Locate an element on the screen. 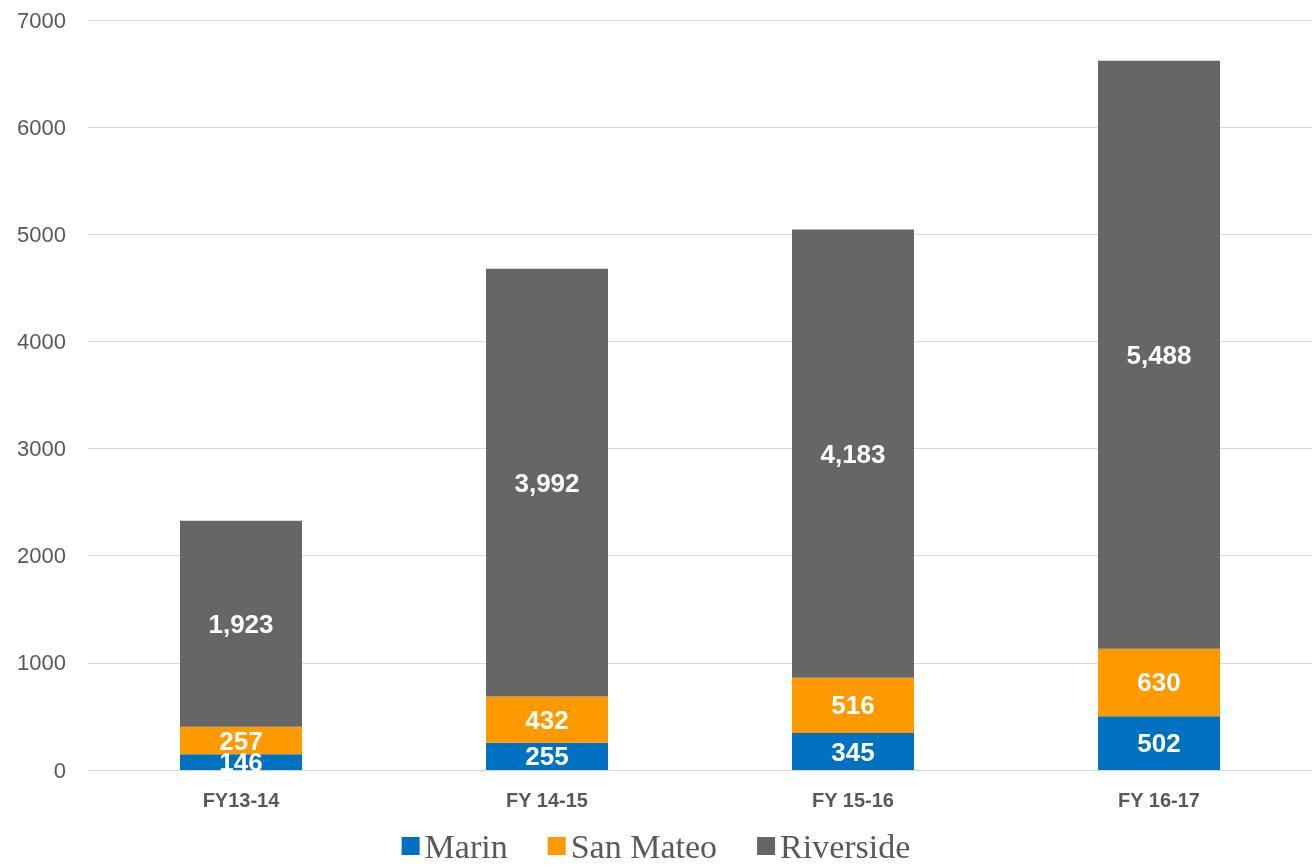 The image size is (1312, 868). y-tick-label: 0 is located at coordinates (59, 770).